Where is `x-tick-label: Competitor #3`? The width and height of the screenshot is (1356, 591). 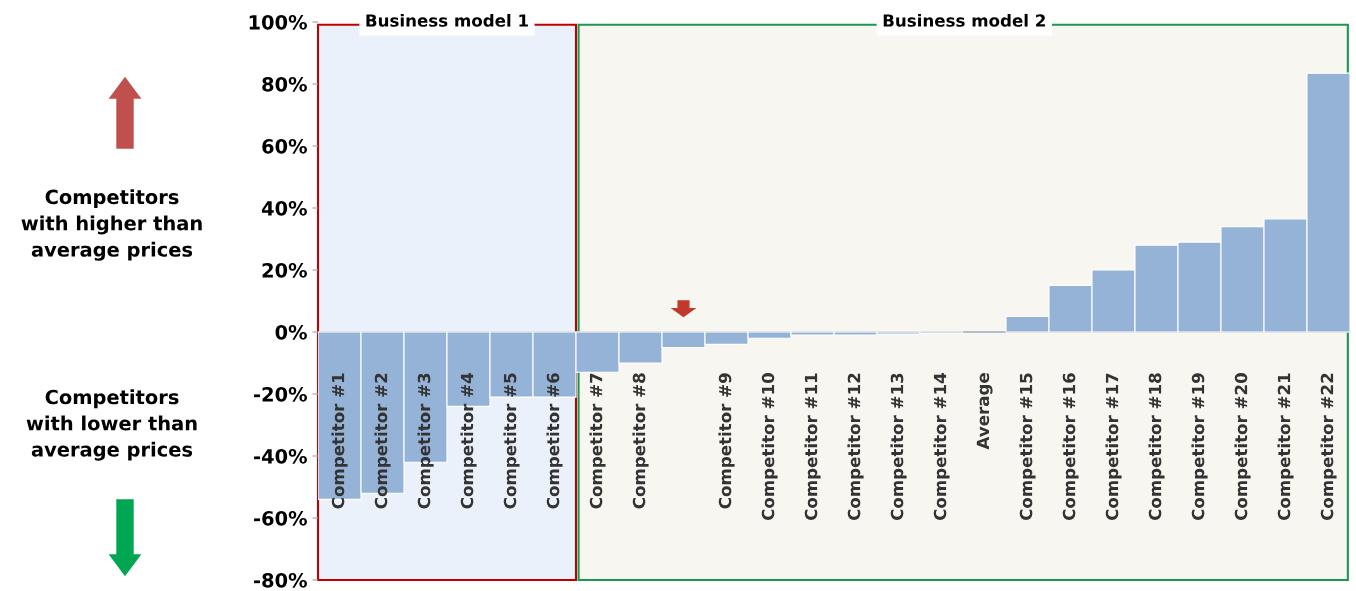 x-tick-label: Competitor #3 is located at coordinates (425, 441).